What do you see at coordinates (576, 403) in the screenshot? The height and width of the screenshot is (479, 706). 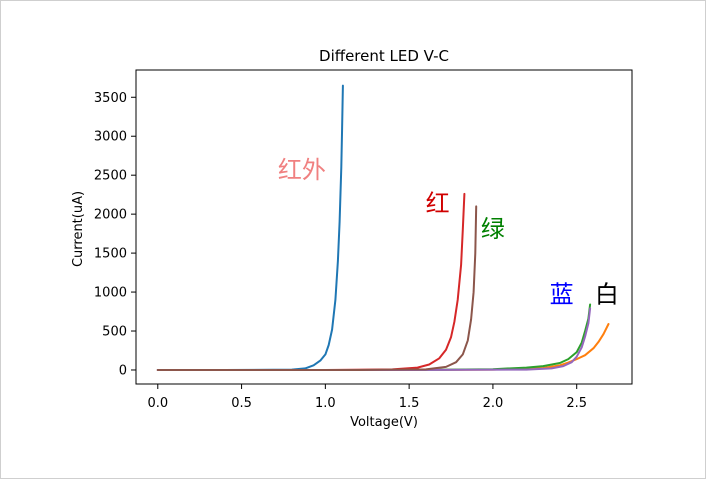 I see `x-tick-label: 2.5` at bounding box center [576, 403].